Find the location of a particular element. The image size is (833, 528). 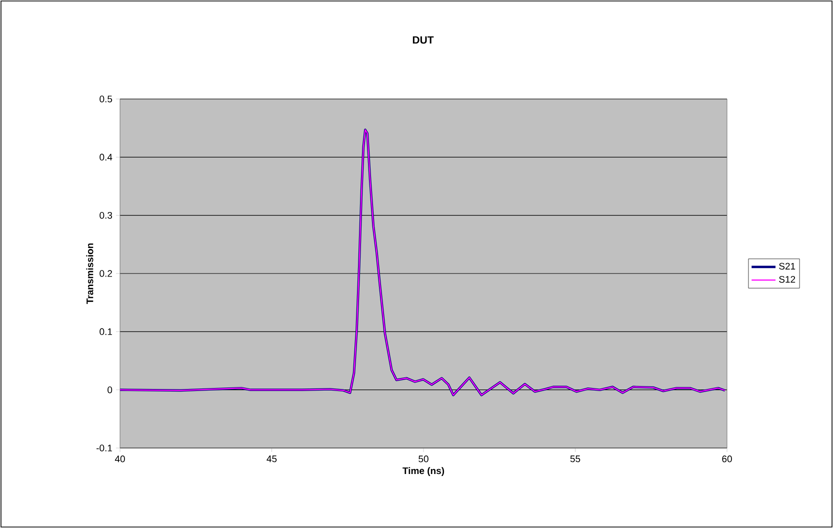

y-tick-label: 0 is located at coordinates (110, 390).